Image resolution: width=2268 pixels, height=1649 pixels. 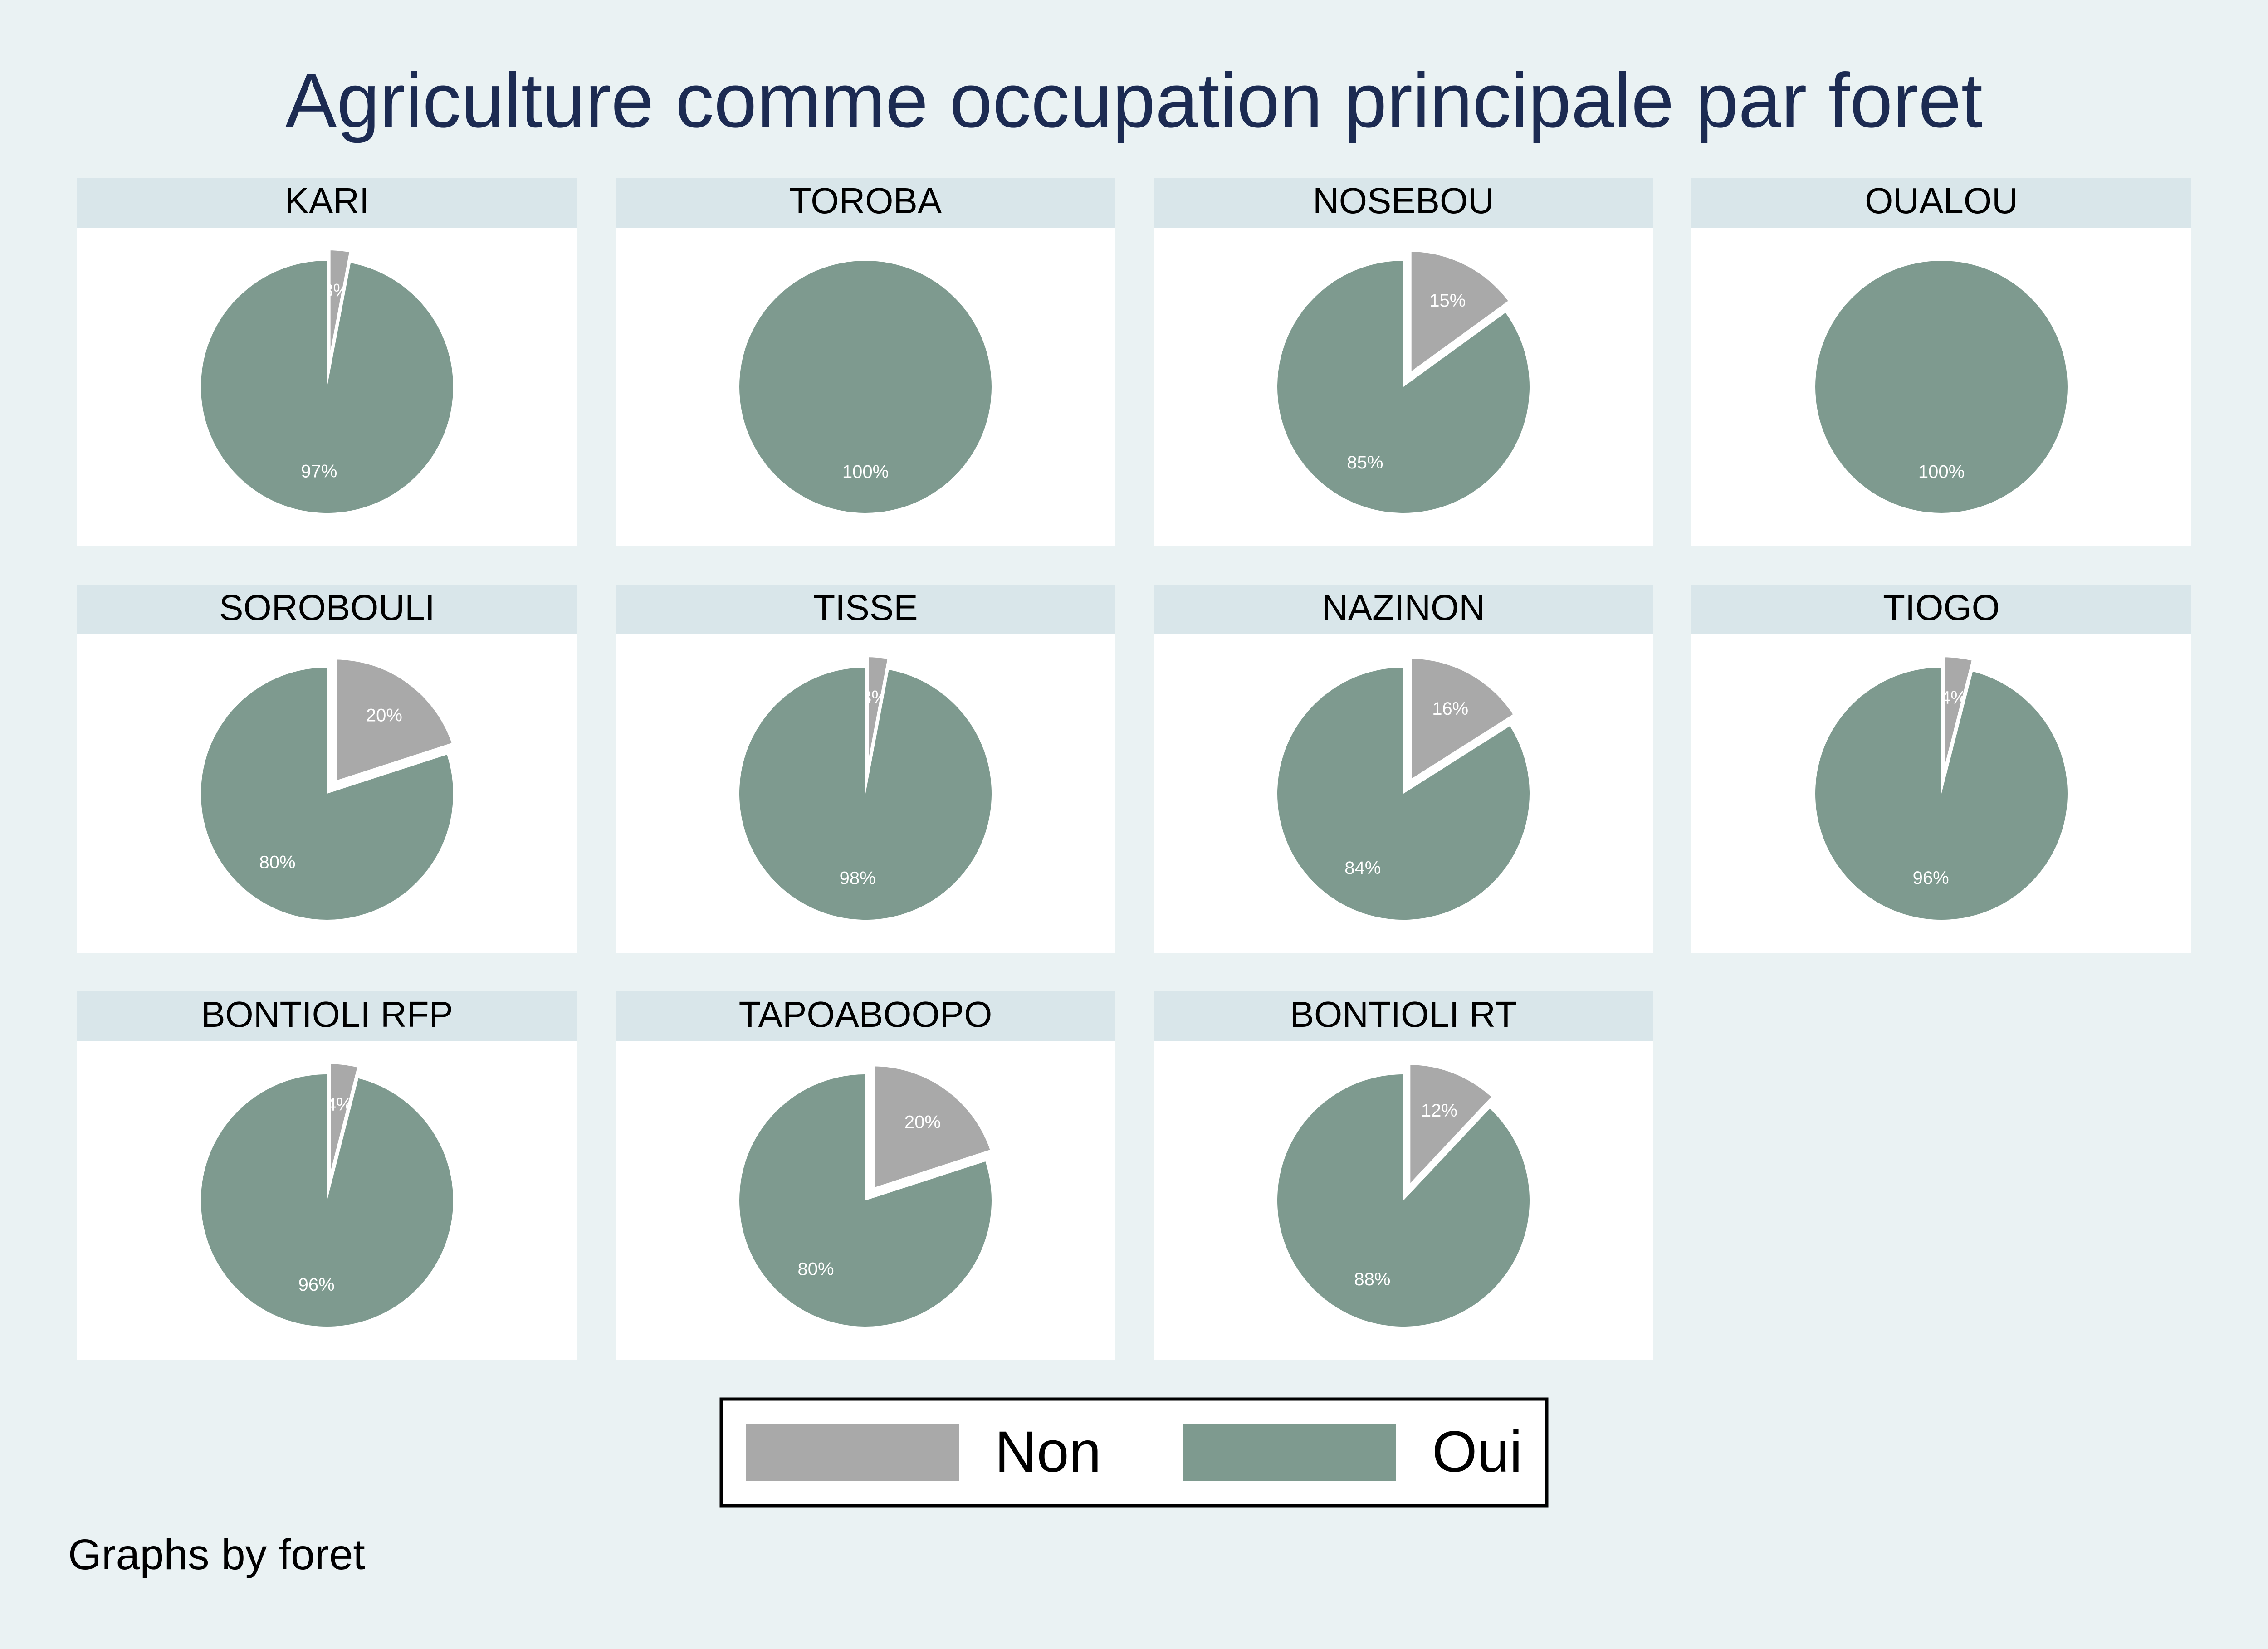 I want to click on panel-sorobouli: SOROBOULI 20% 80%, so click(x=327, y=769).